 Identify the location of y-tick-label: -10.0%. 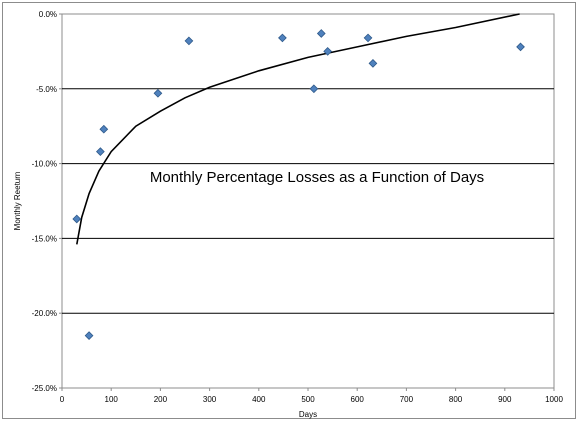
(44, 164).